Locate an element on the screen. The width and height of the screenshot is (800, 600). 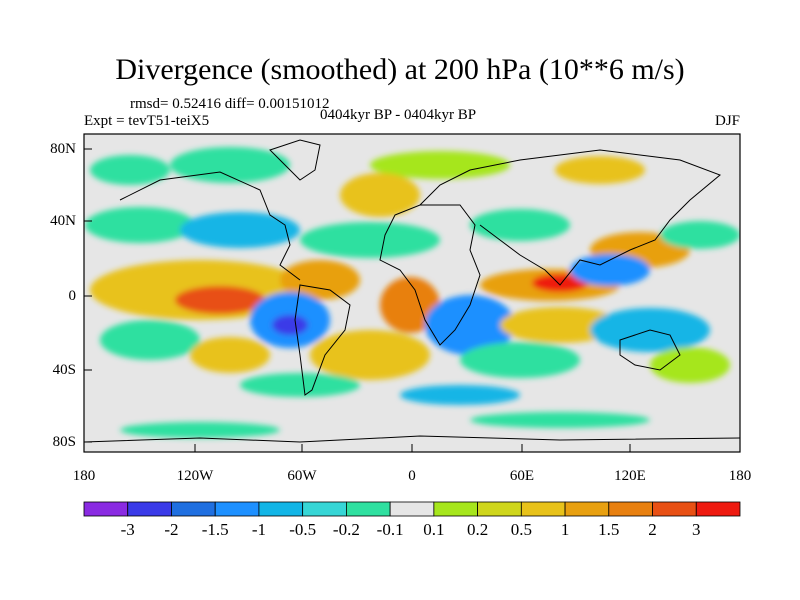
colorbar-label: 1.5 is located at coordinates (609, 529).